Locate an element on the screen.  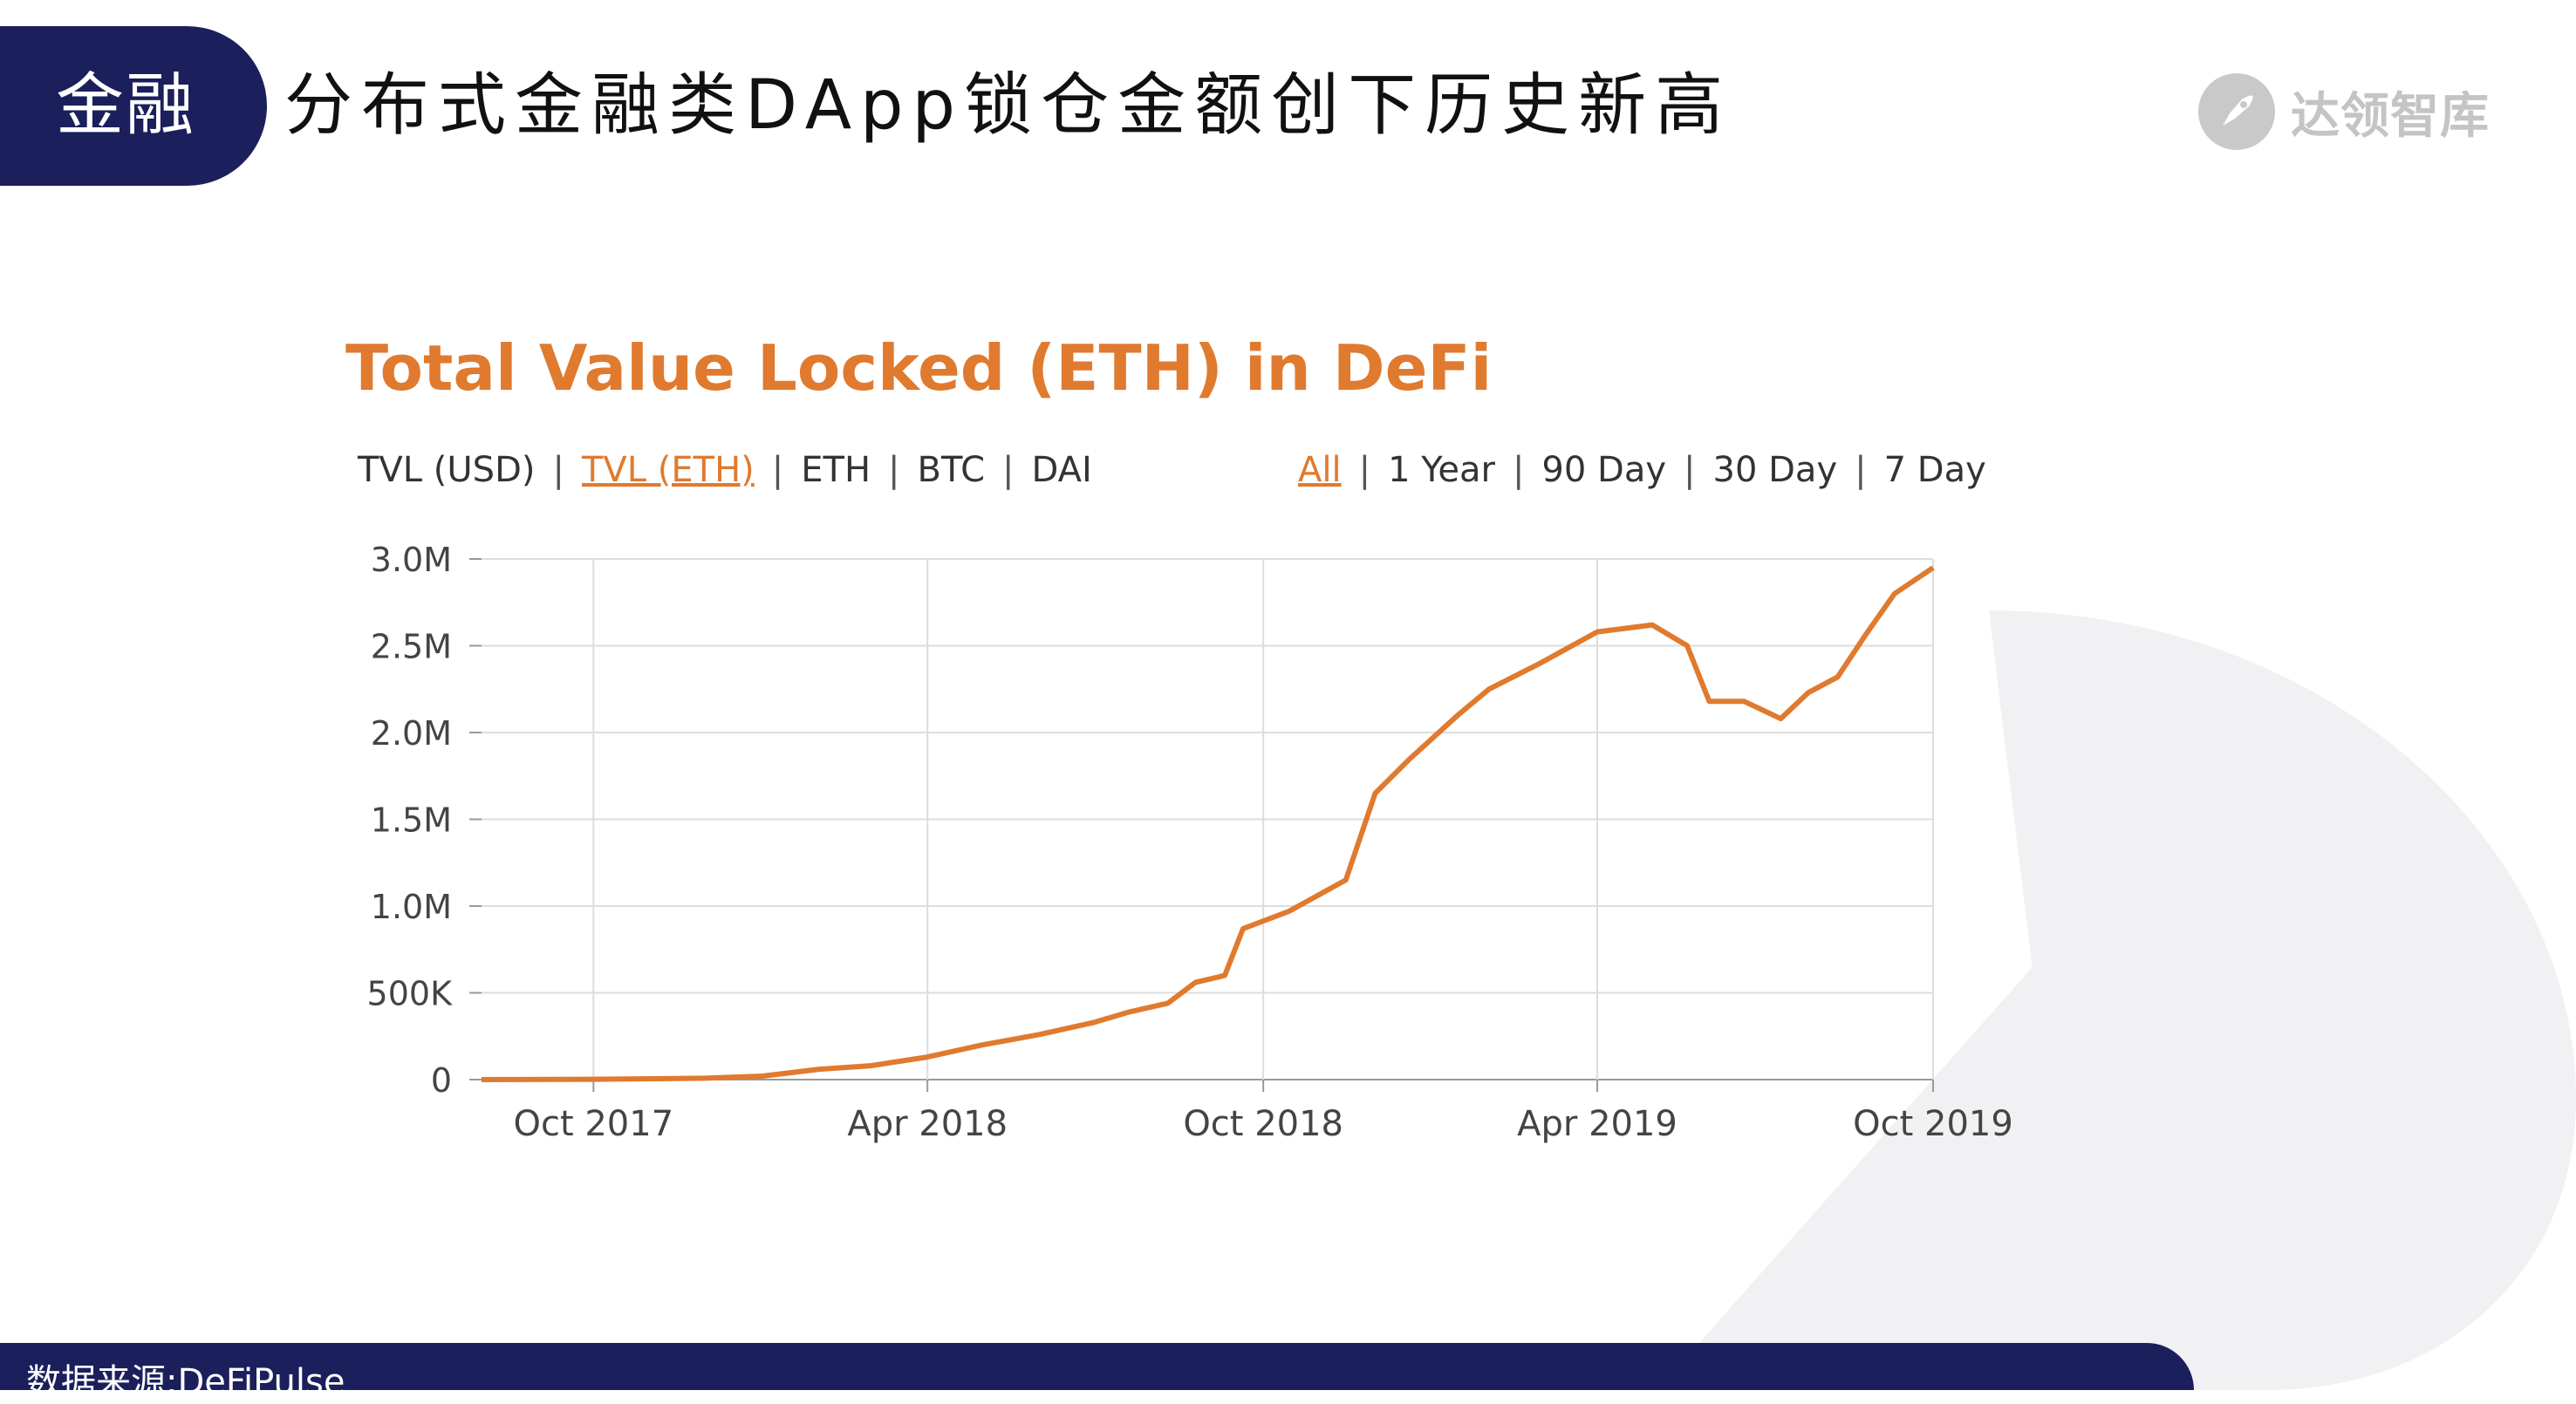
range-selector: All | 1 Year | 90 Day | 30 Day | 7 Day is located at coordinates (1642, 470).